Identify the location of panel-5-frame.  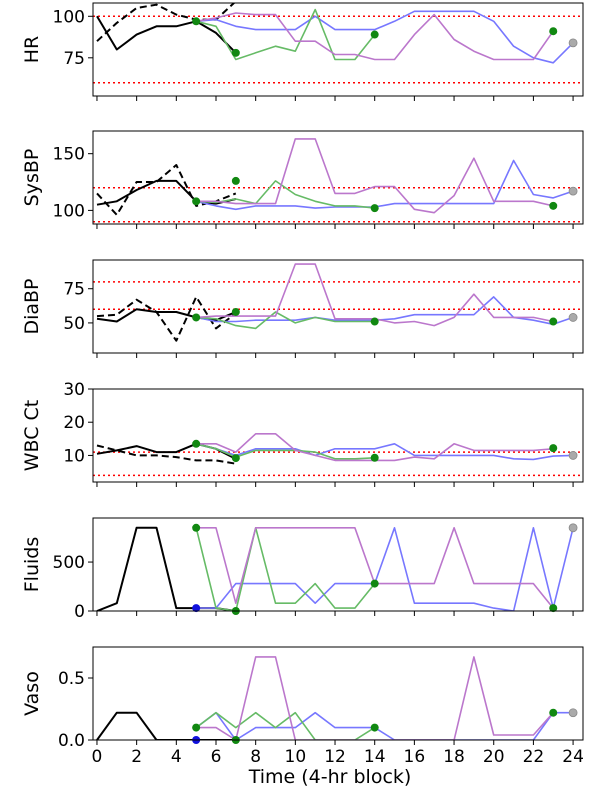
(338, 693).